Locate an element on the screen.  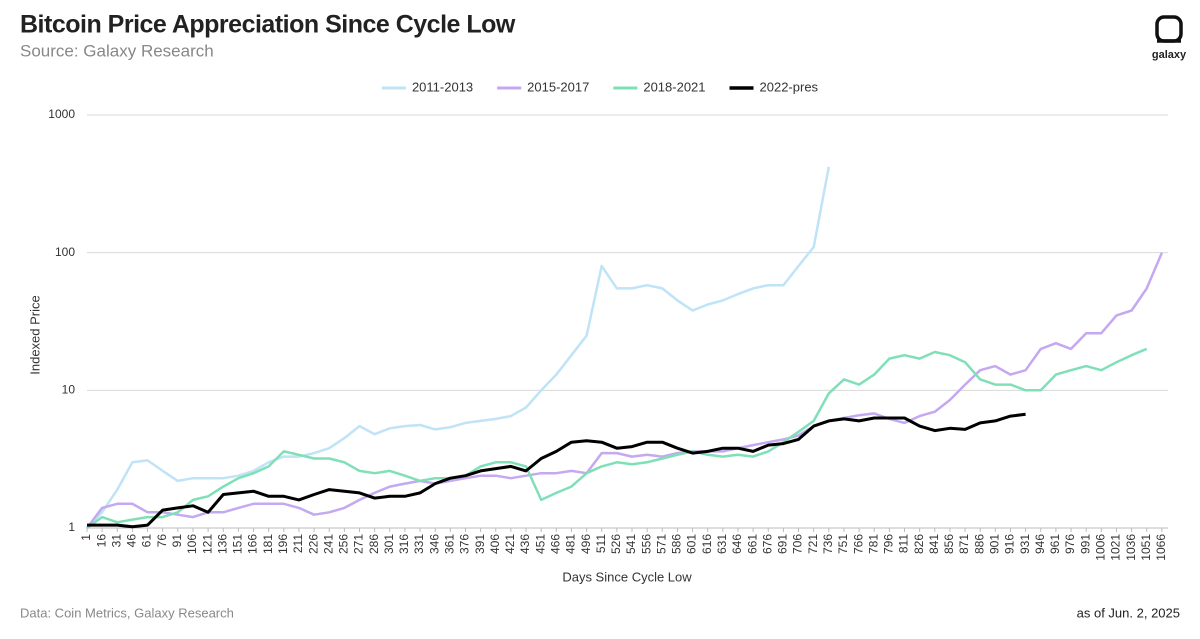
series-line is located at coordinates (556, 470).